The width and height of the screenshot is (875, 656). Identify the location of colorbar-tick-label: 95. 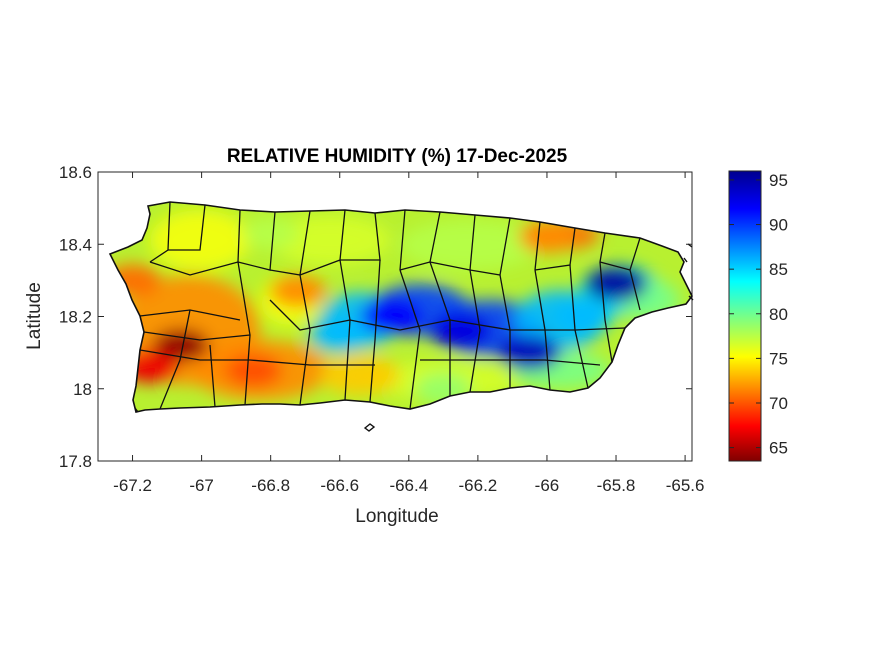
(778, 180).